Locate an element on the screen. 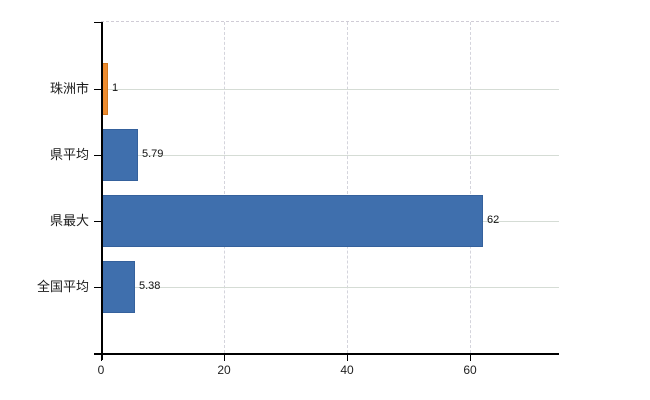 Image resolution: width=650 pixels, height=400 pixels. y-axis-line is located at coordinates (102, 191).